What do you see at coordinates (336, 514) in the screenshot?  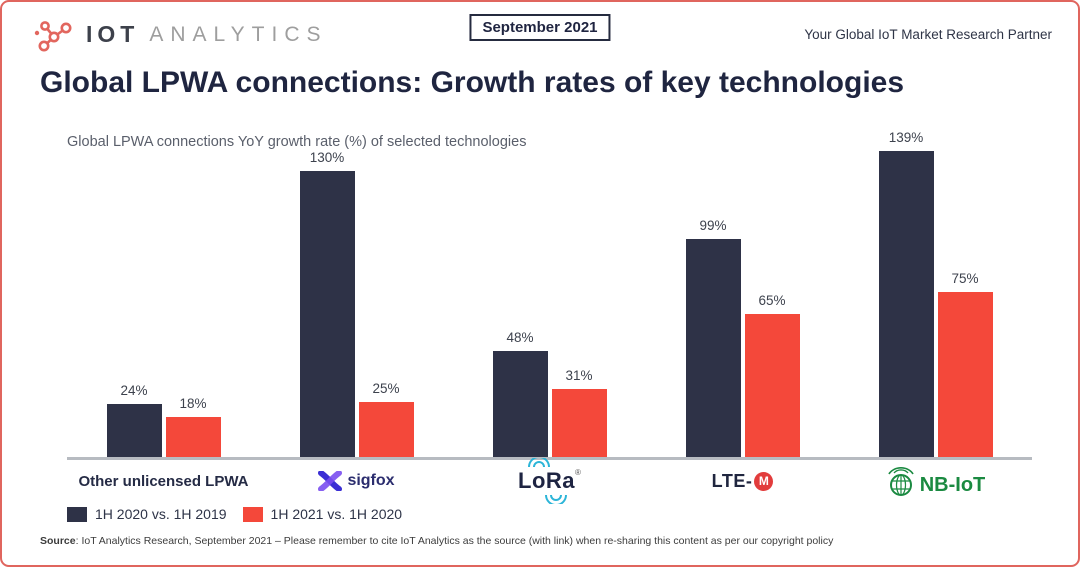 I see `legend-label: 1H 2021 vs. 1H 2020` at bounding box center [336, 514].